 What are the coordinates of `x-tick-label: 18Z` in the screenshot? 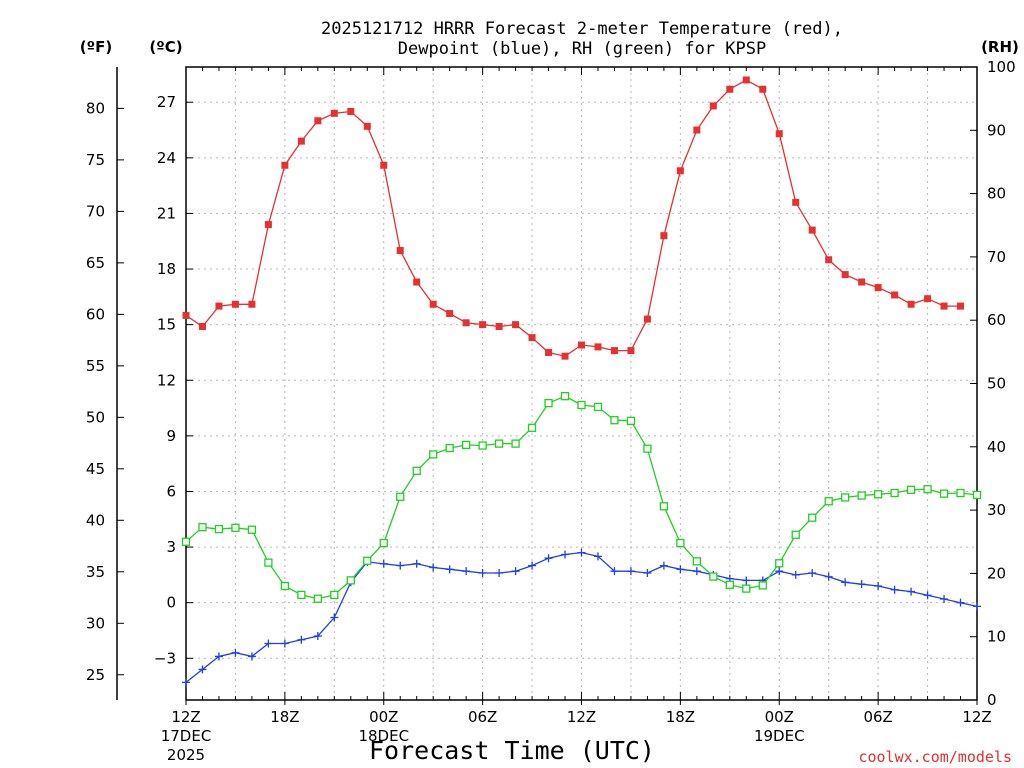 It's located at (680, 717).